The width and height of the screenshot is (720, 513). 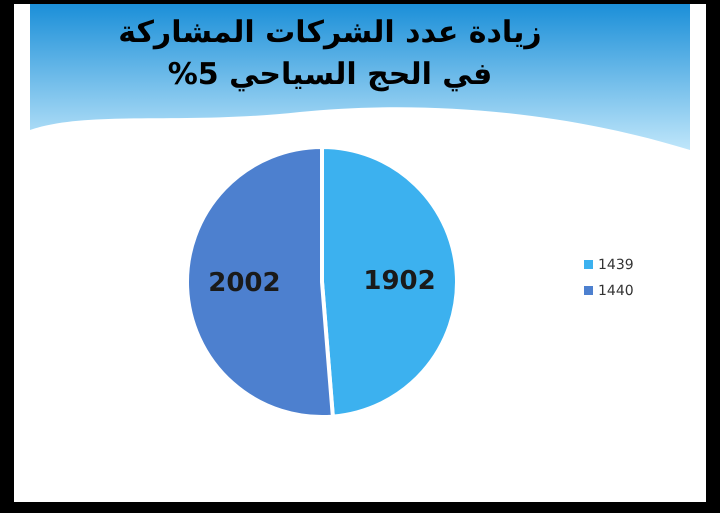 I want to click on data-label: 2002, so click(x=244, y=283).